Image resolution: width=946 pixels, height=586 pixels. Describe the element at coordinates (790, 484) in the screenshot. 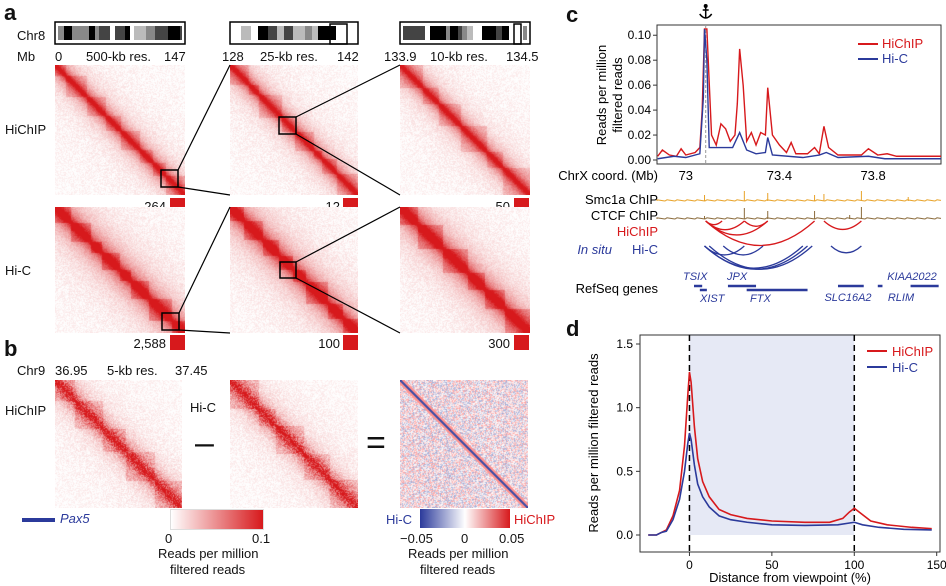

I see `d-series-hi-c` at that location.